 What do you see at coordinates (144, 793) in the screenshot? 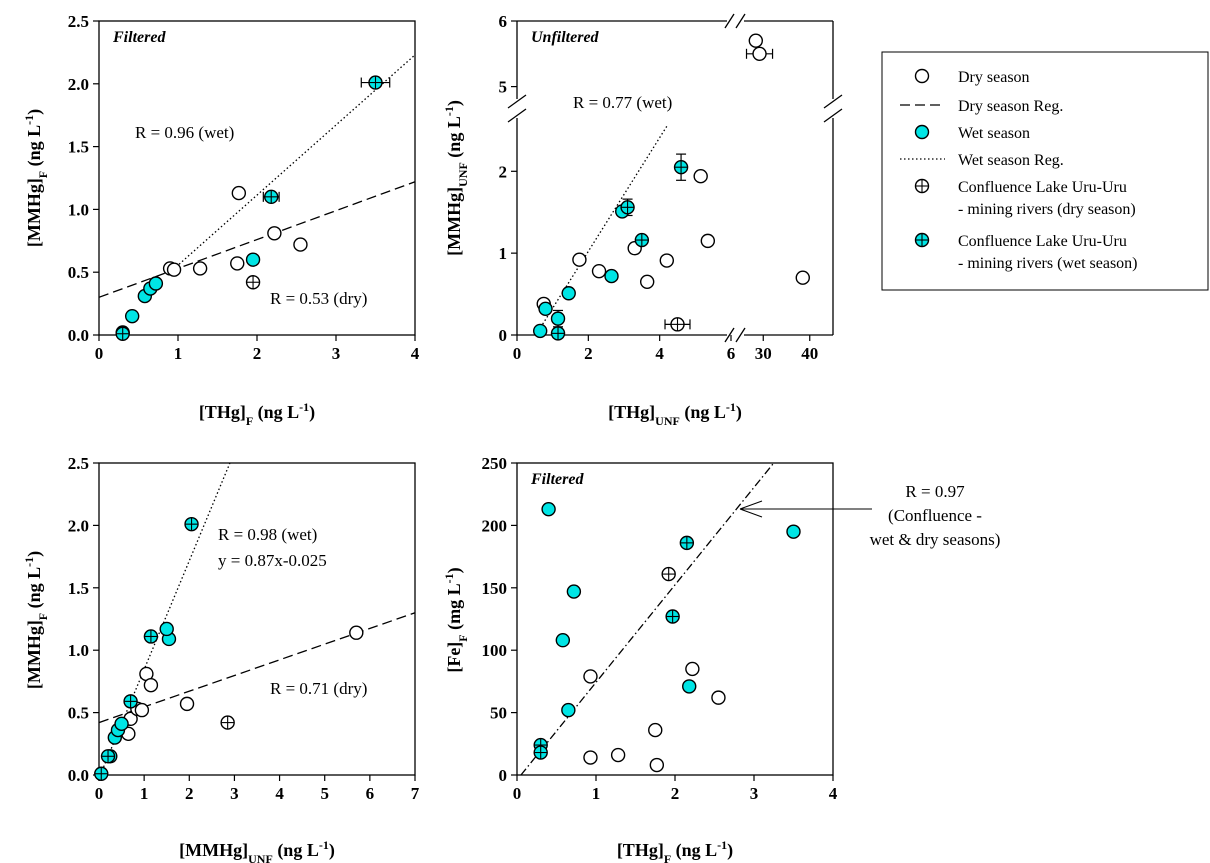
I see `x-tick-label: 1` at bounding box center [144, 793].